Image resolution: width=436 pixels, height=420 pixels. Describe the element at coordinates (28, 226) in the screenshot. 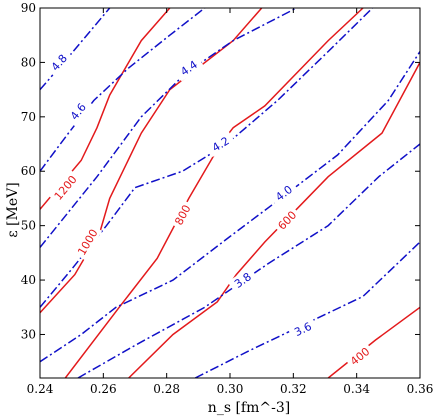

I see `y-tick-label: 50` at that location.